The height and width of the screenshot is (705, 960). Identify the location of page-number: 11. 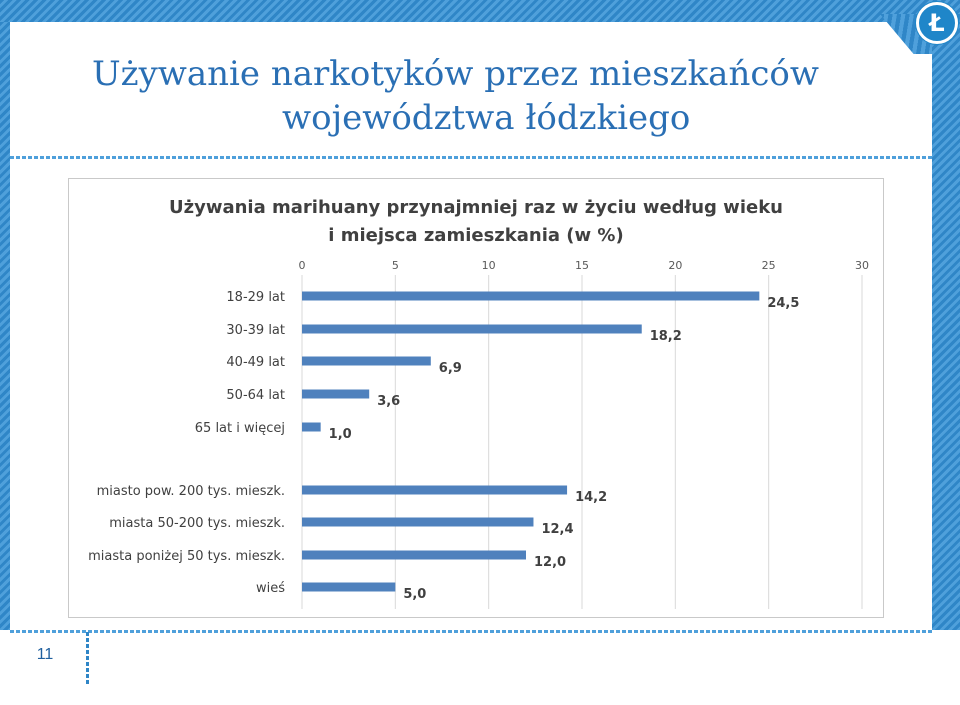
(45, 654).